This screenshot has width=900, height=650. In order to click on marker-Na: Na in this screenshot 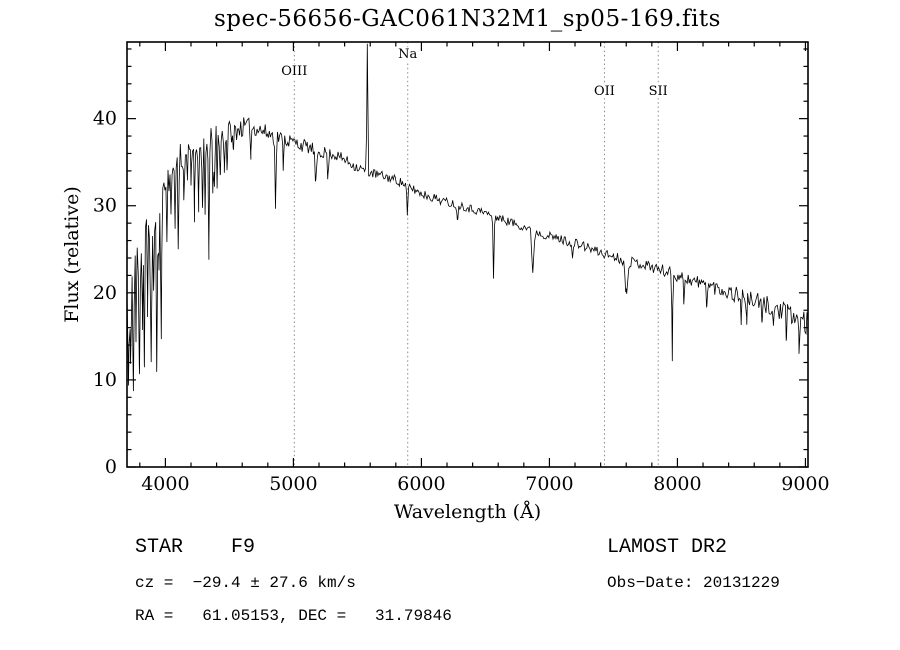, I will do `click(408, 254)`.